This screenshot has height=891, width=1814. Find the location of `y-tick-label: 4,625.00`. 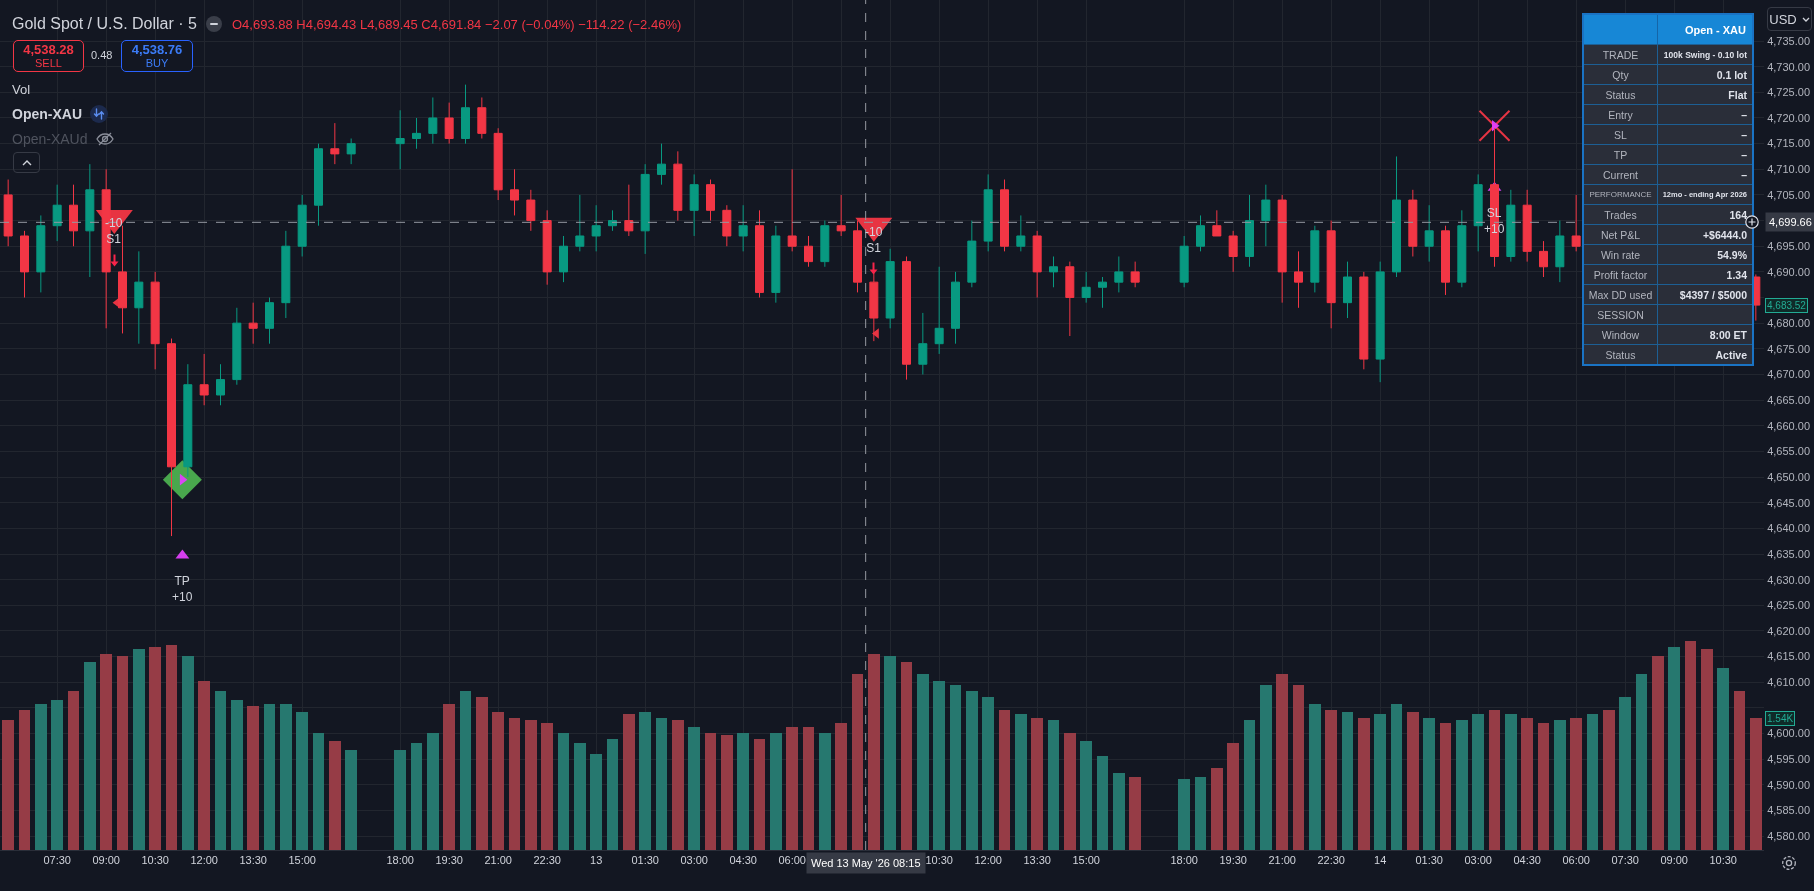

y-tick-label: 4,625.00 is located at coordinates (1789, 605).